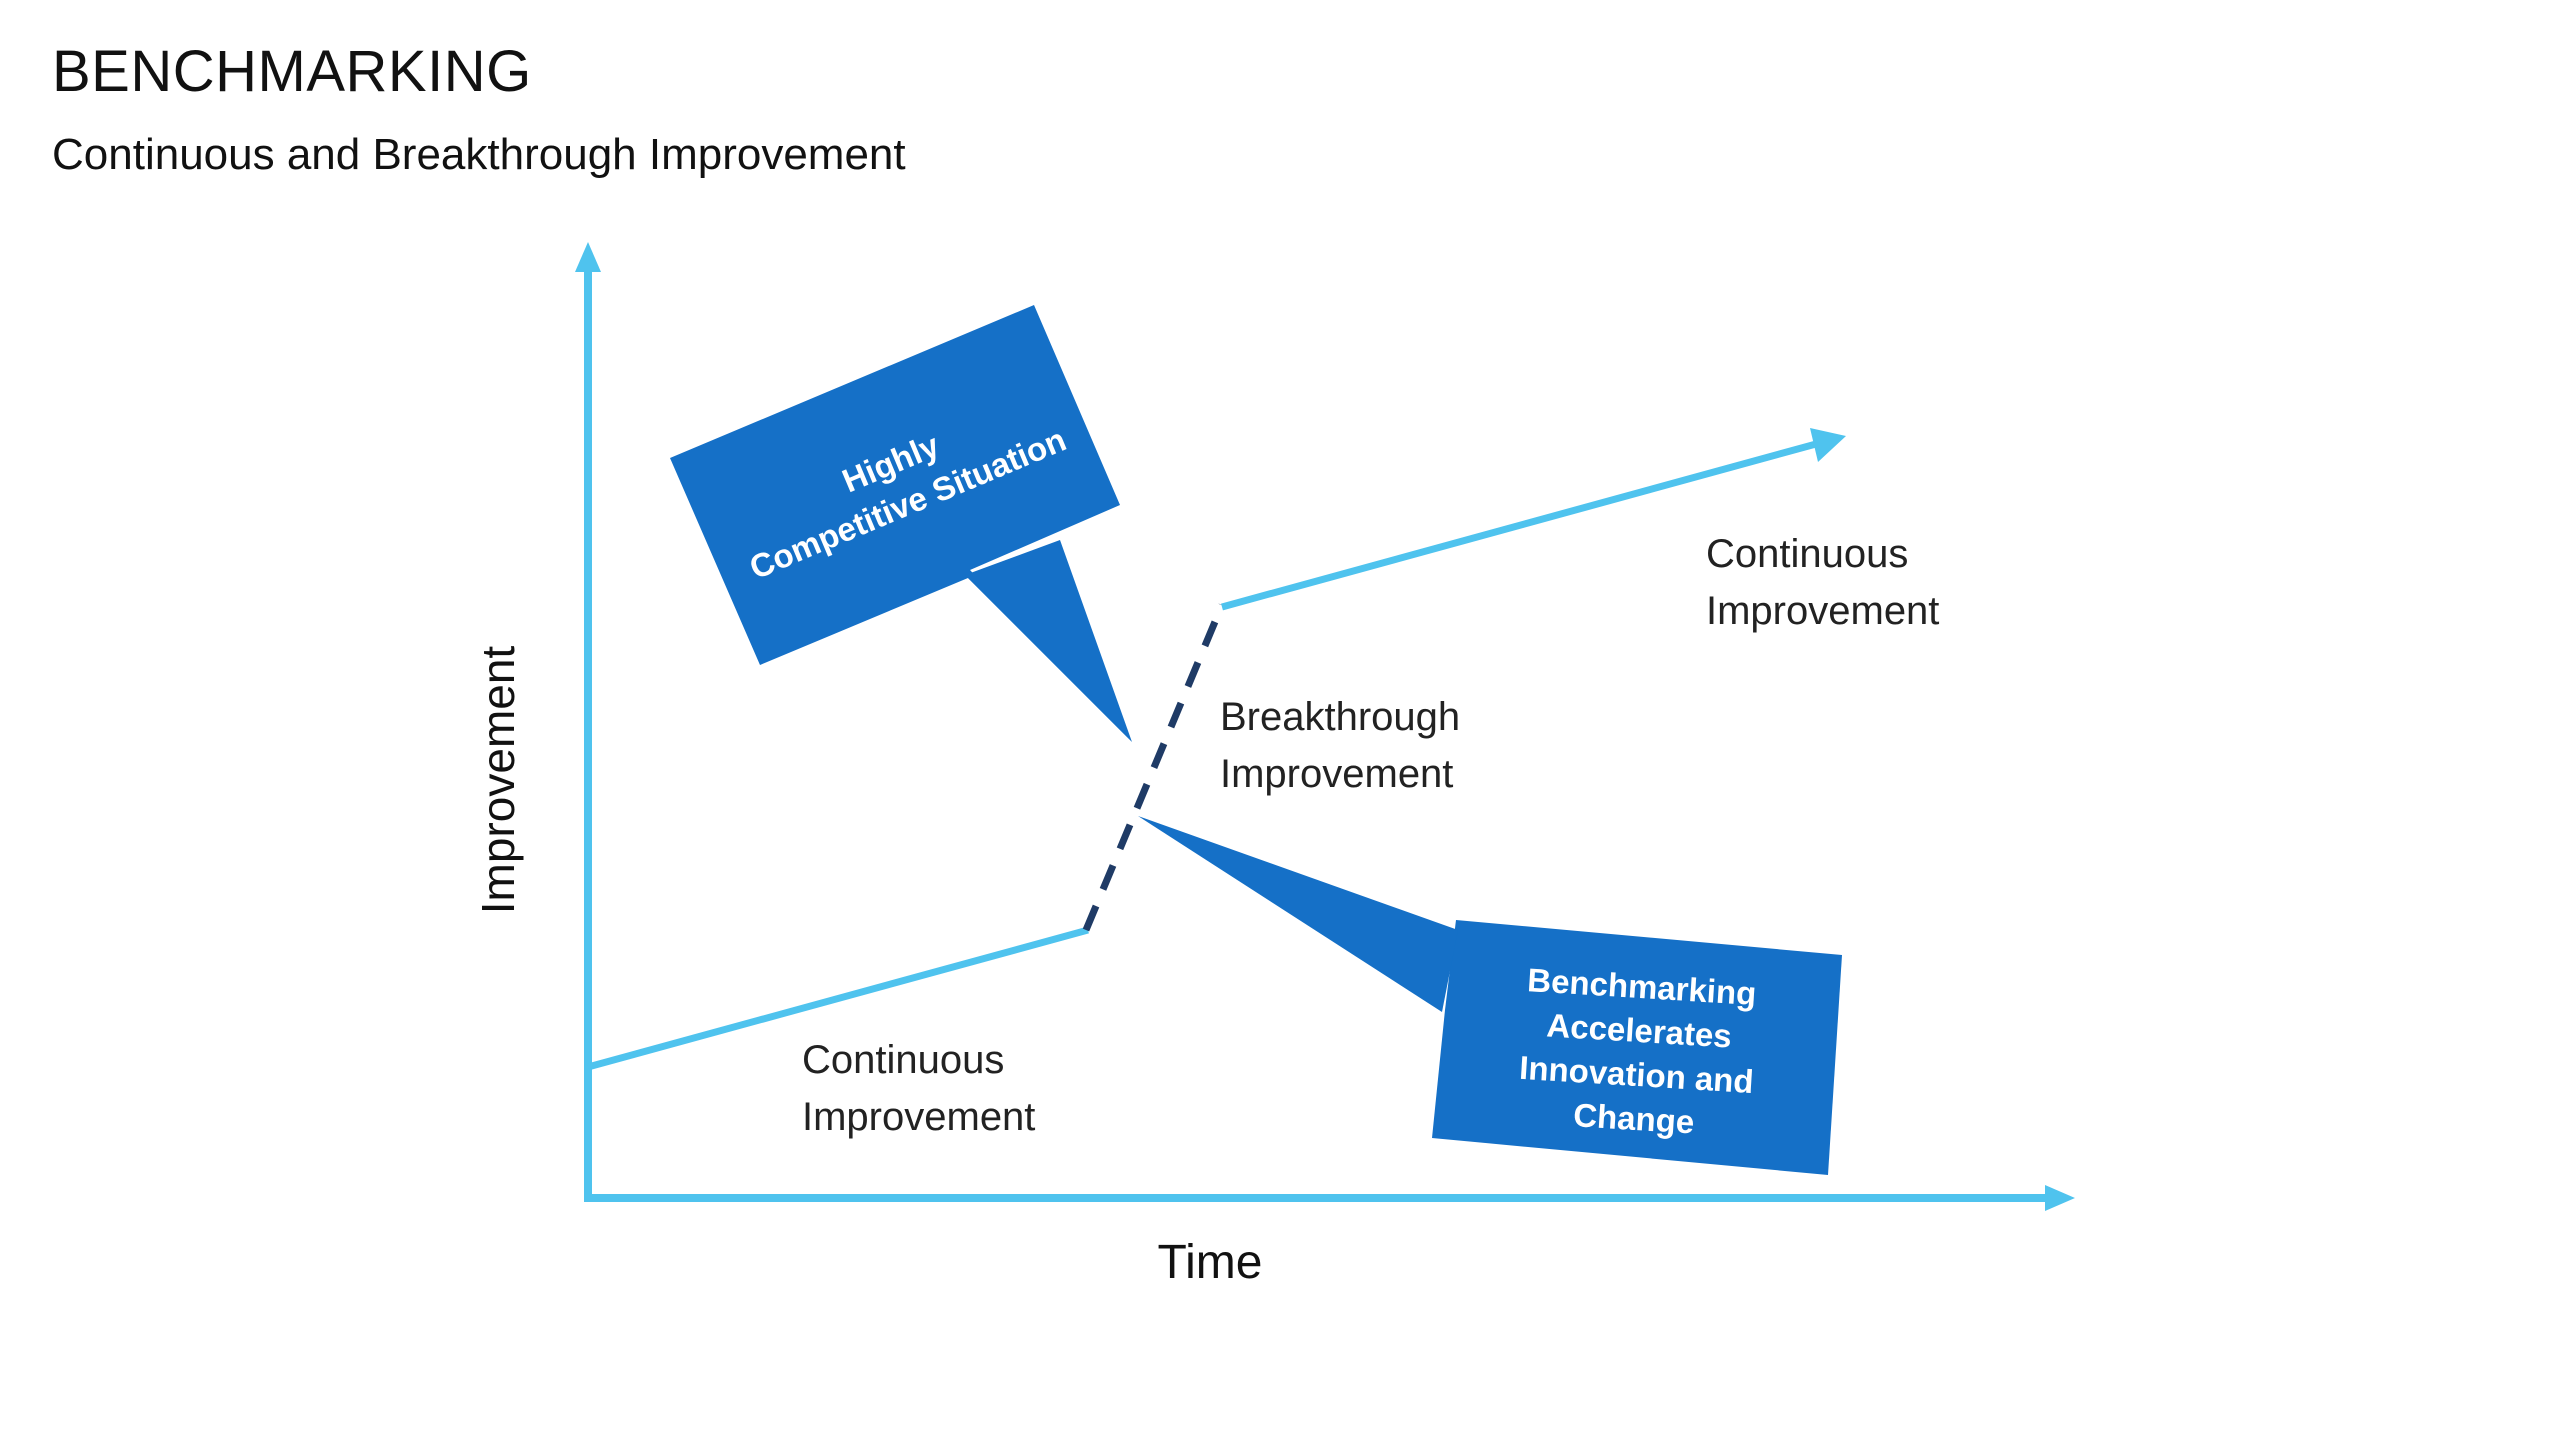 This screenshot has height=1440, width=2560. What do you see at coordinates (1807, 554) in the screenshot?
I see `label-continuous-upper-line-1: Continuous` at bounding box center [1807, 554].